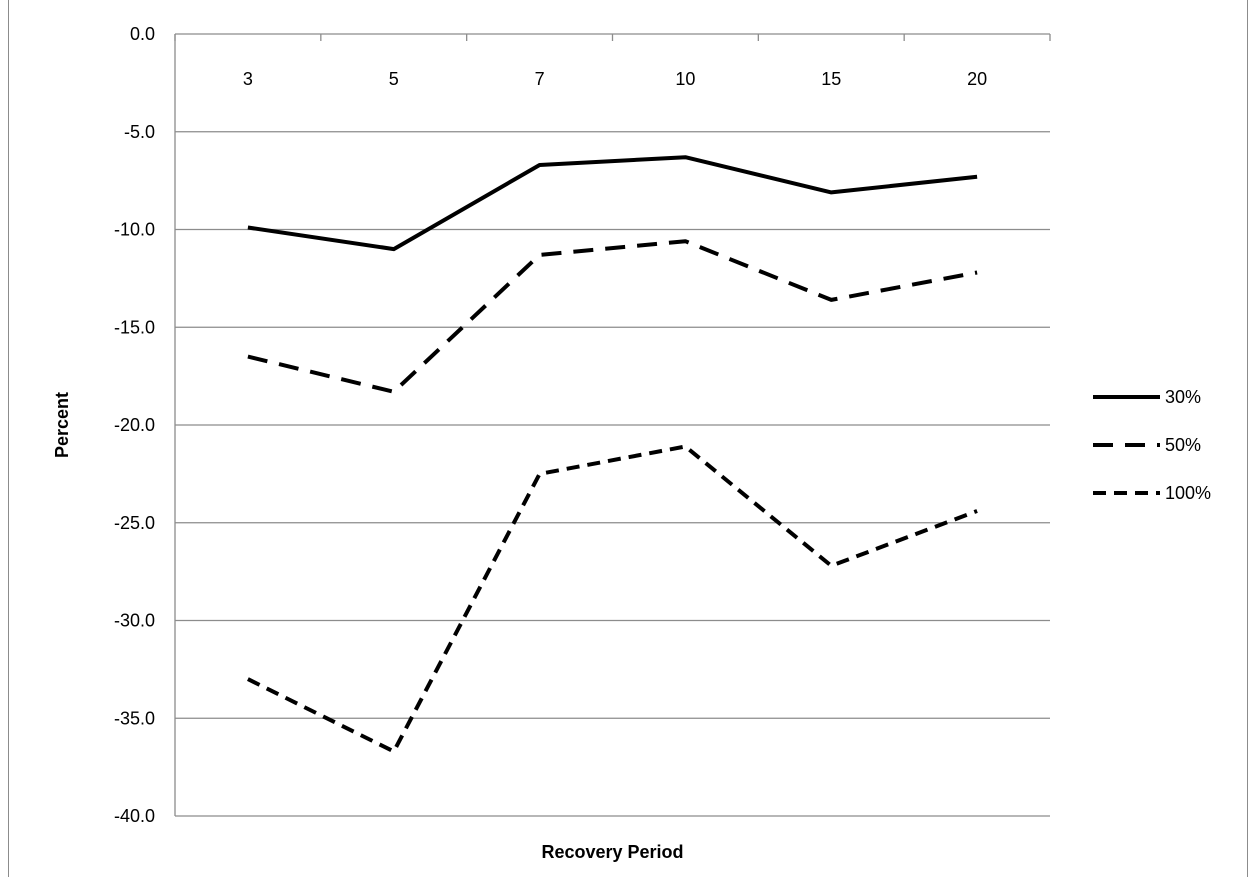 The height and width of the screenshot is (884, 1253). Describe the element at coordinates (1183, 445) in the screenshot. I see `legend-label: 50%` at that location.